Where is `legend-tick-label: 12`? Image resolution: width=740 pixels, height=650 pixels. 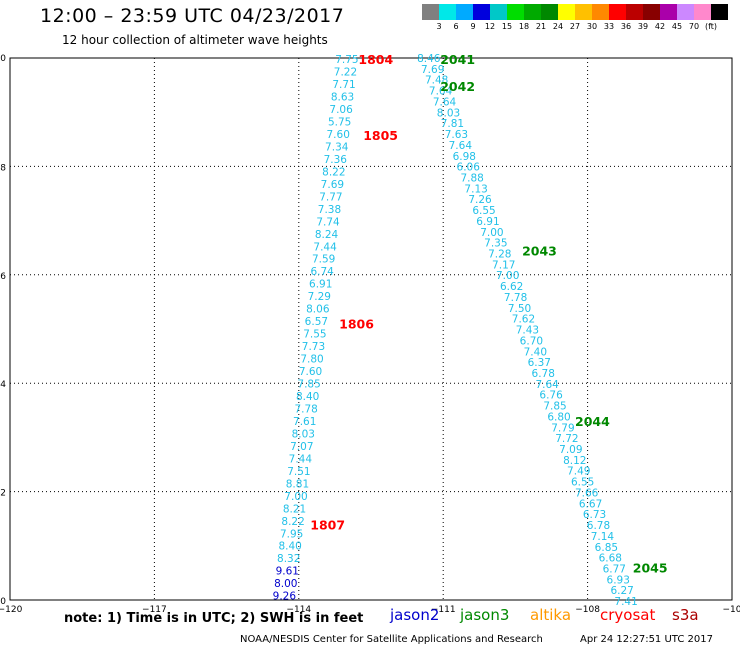
legend-tick-label: 12 is located at coordinates (490, 26).